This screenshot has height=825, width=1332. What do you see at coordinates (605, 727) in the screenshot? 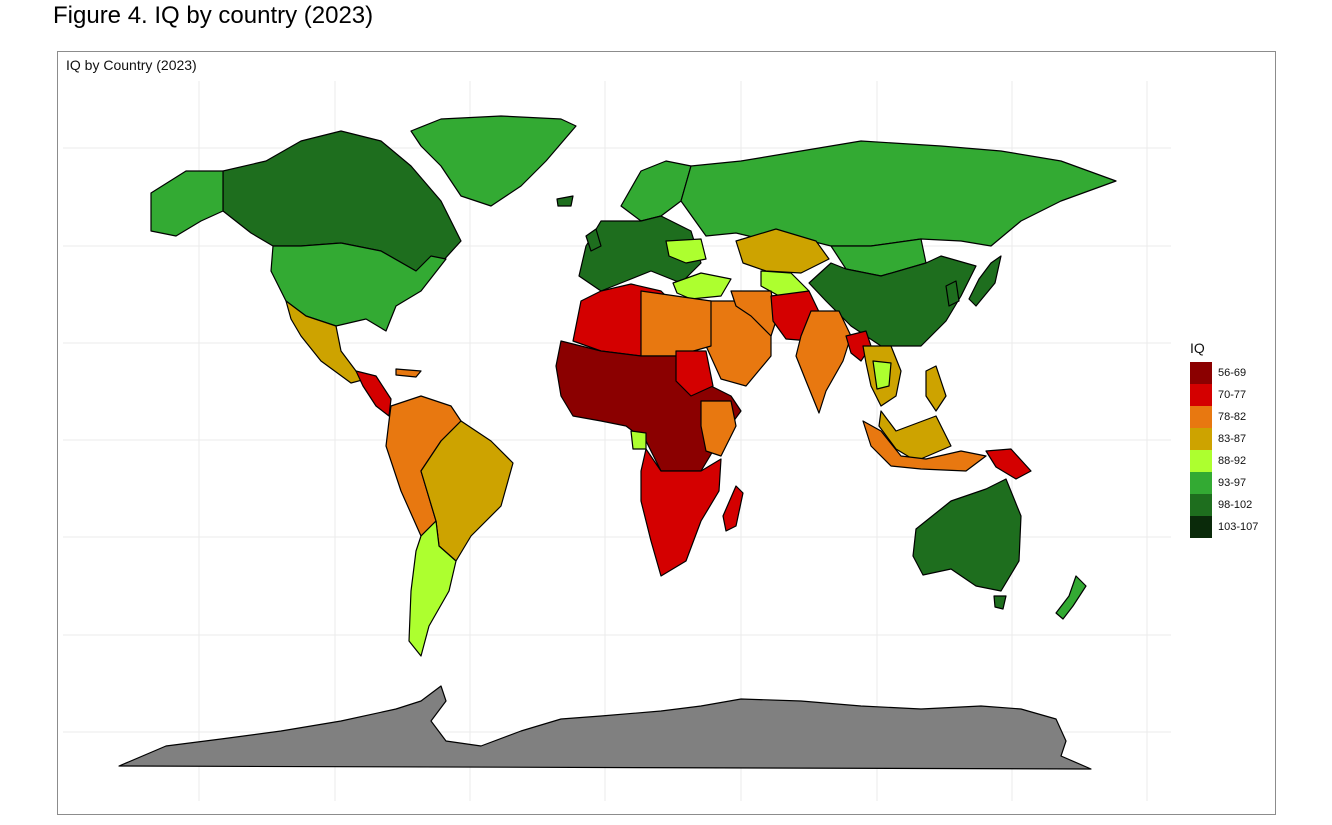
I see `region-antarctica` at bounding box center [605, 727].